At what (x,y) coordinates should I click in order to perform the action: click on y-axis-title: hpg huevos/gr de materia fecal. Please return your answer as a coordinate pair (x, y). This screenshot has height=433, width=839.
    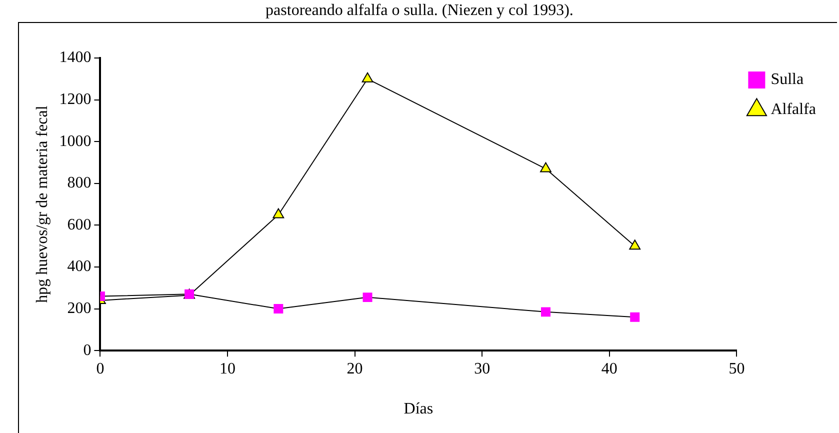
    Looking at the image, I should click on (42, 204).